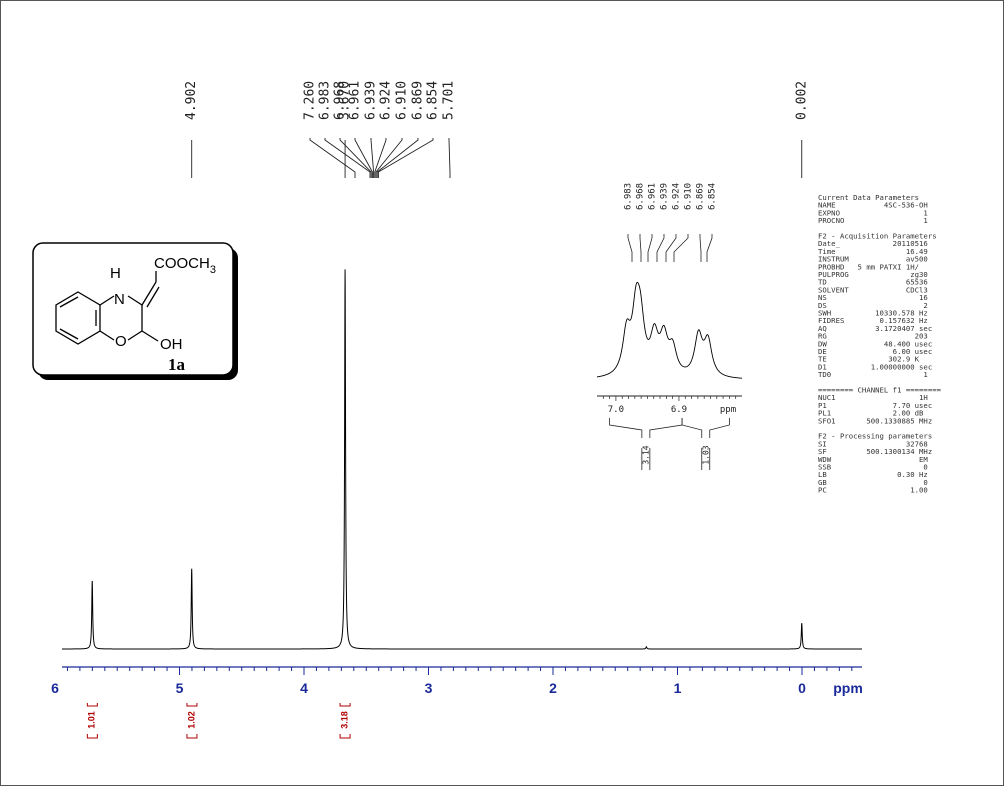 This screenshot has height=788, width=1006. Describe the element at coordinates (371, 129) in the screenshot. I see `peak-label: 6.939` at that location.